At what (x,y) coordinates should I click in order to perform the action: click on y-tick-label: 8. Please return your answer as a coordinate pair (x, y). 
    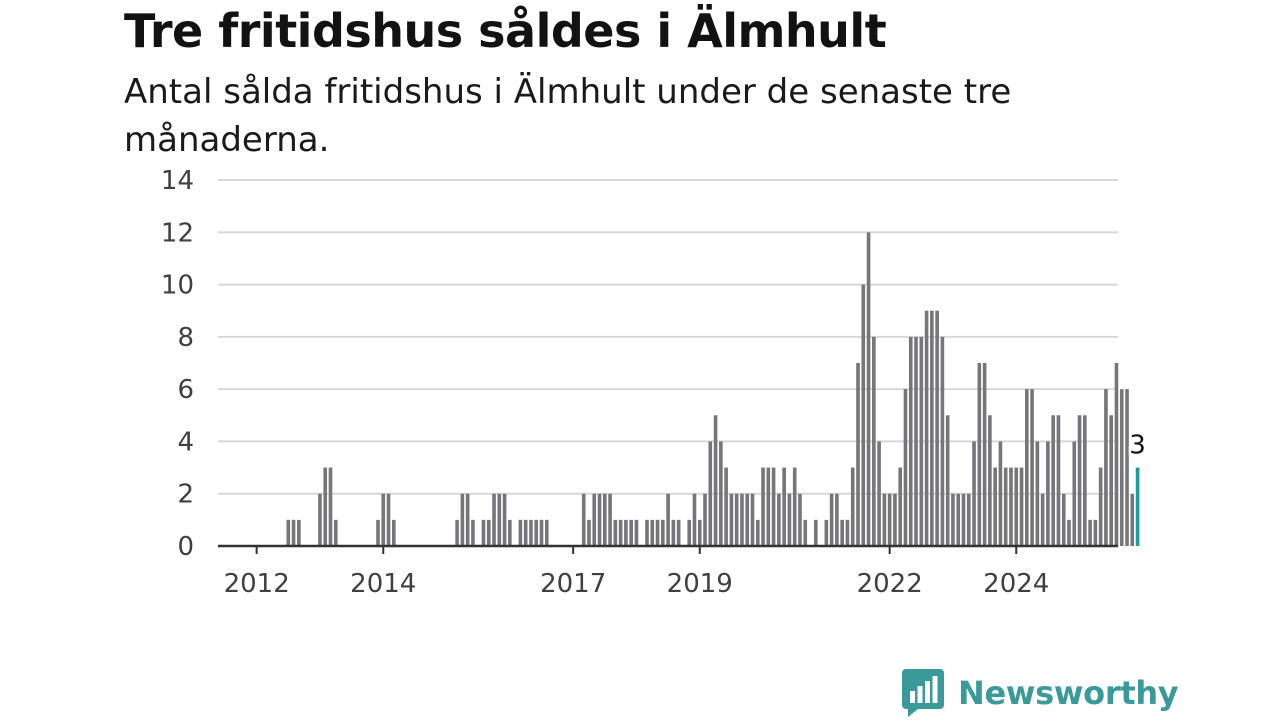
    Looking at the image, I should click on (185, 338).